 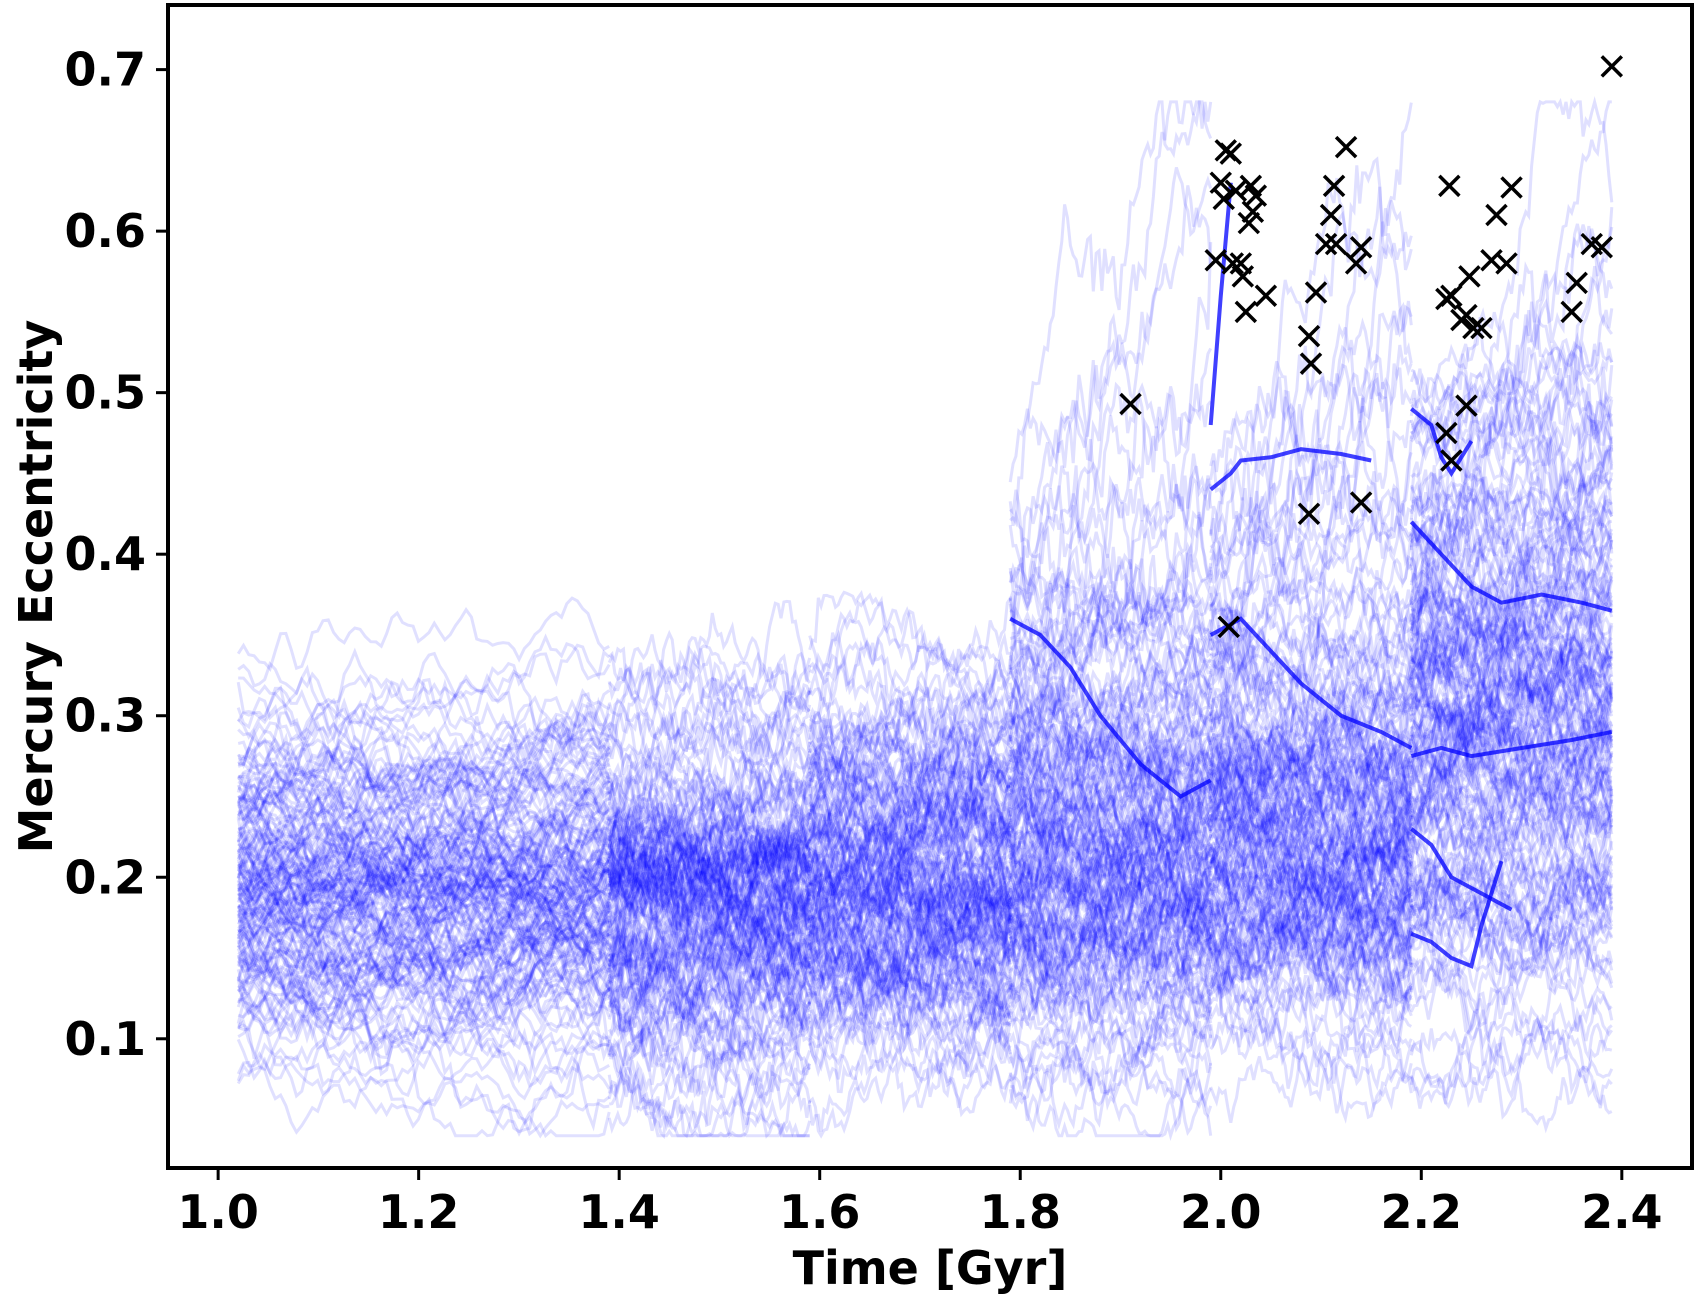 What do you see at coordinates (930, 1268) in the screenshot?
I see `x-axis-title: Time [Gyr]` at bounding box center [930, 1268].